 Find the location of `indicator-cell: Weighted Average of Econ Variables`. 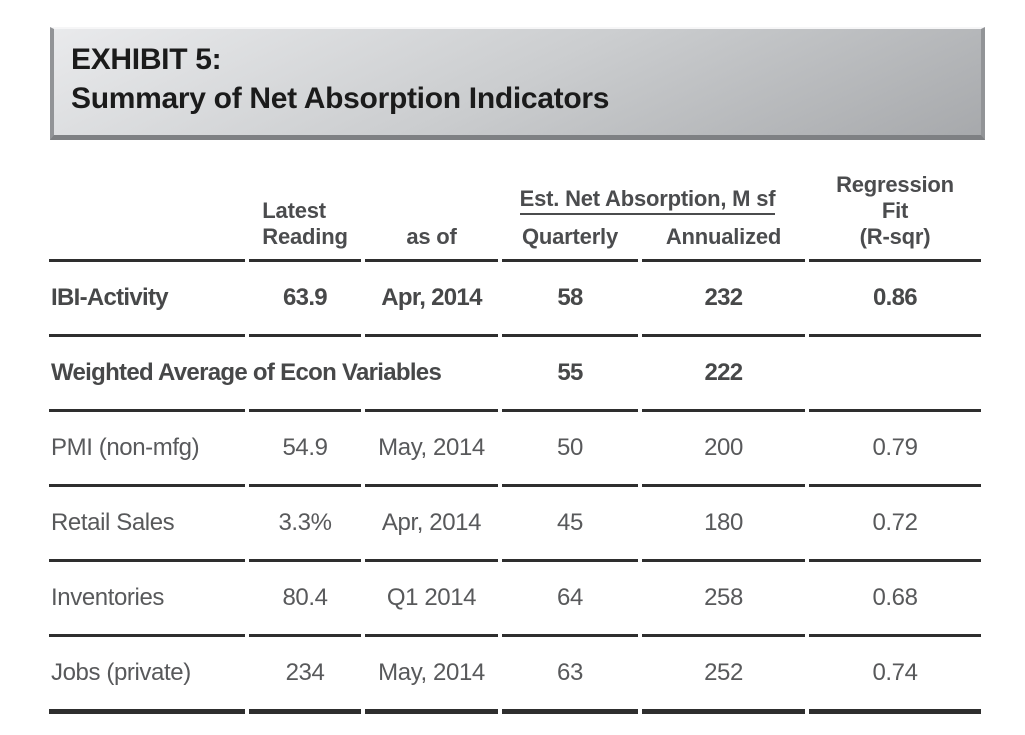

indicator-cell: Weighted Average of Econ Variables is located at coordinates (245, 374).